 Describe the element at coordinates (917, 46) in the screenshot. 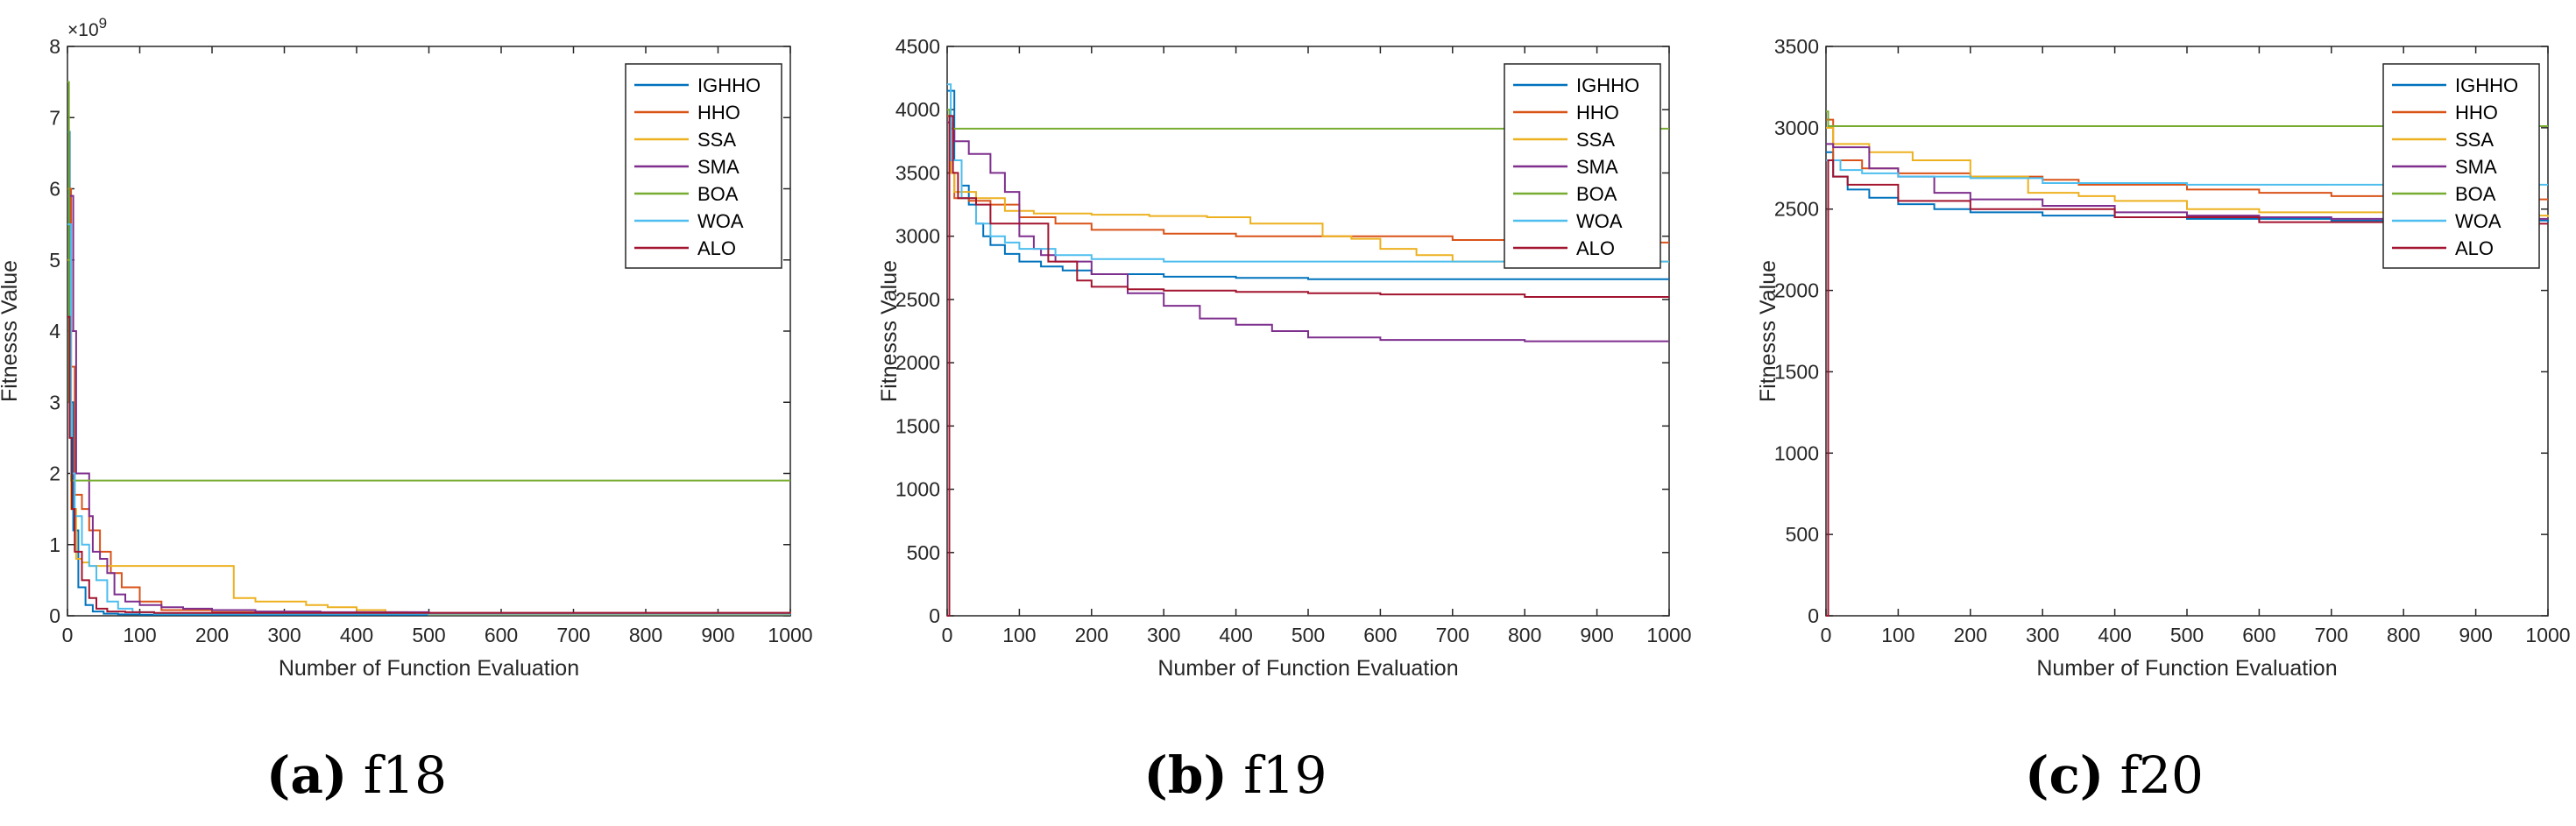

I see `y-tick-label: 4500` at that location.